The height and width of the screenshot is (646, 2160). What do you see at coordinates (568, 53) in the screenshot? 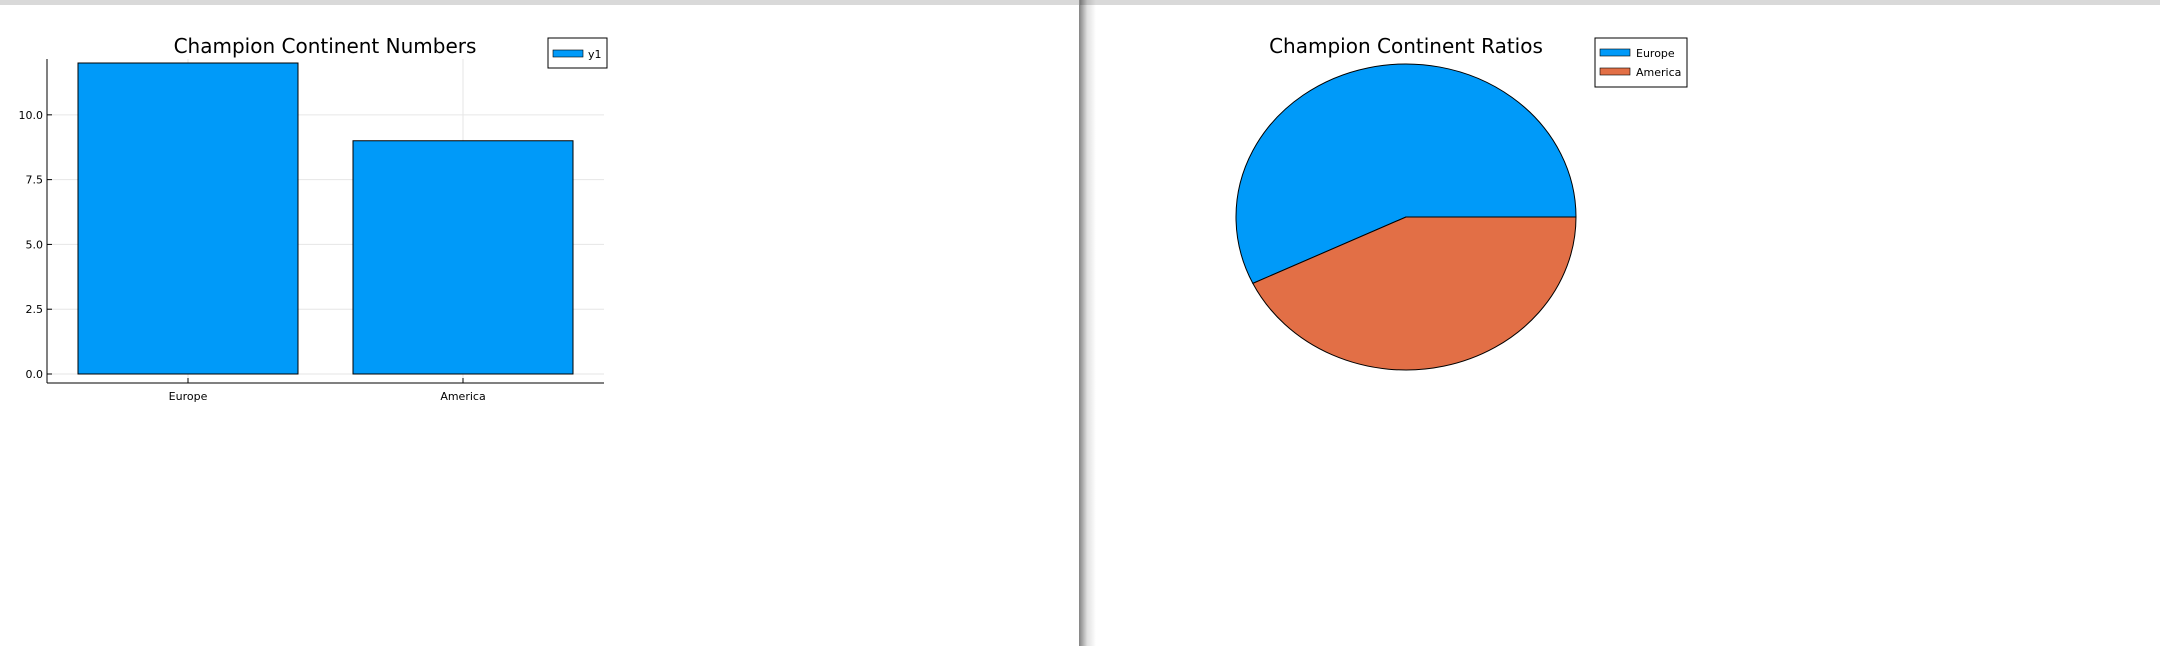
I see `bar-legend-swatch-y1` at bounding box center [568, 53].